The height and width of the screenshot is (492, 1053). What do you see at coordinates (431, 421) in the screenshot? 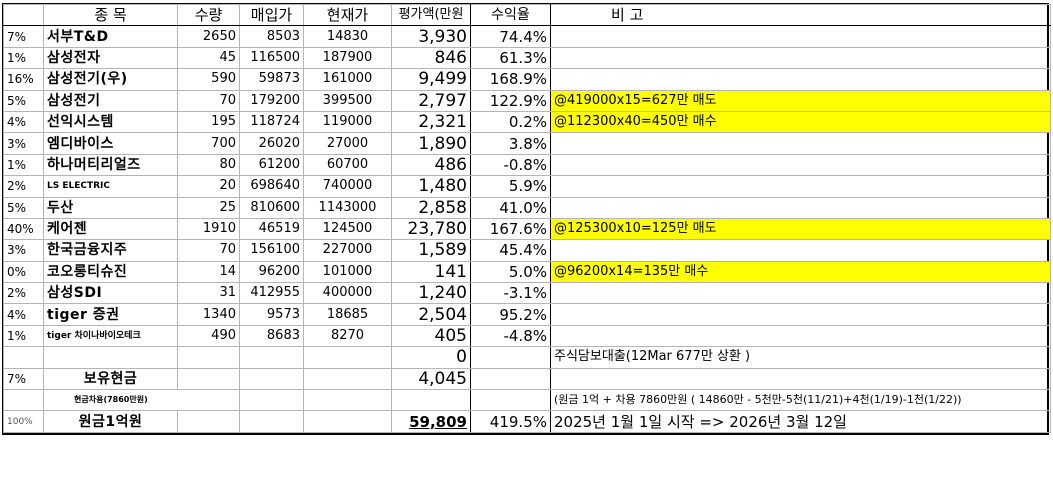
I see `total-value: 59,809` at bounding box center [431, 421].